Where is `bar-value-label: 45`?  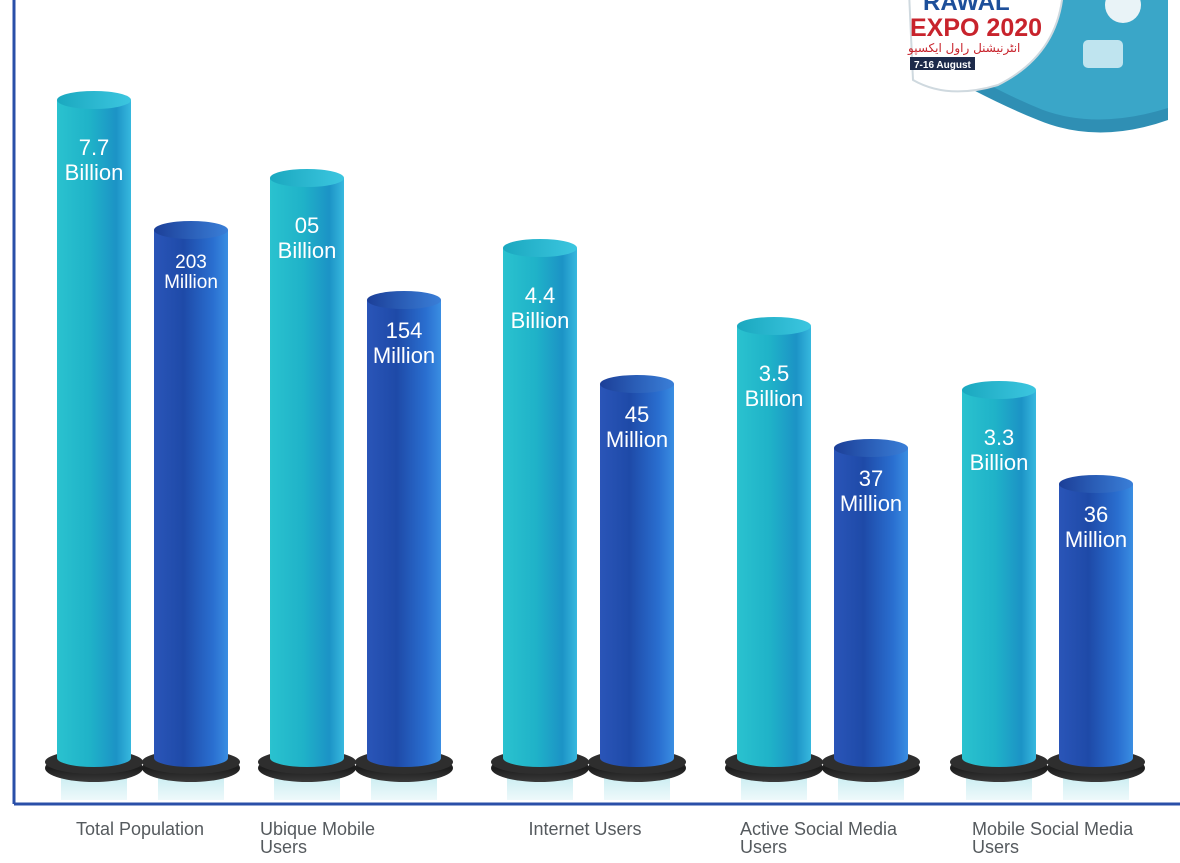 bar-value-label: 45 is located at coordinates (637, 414).